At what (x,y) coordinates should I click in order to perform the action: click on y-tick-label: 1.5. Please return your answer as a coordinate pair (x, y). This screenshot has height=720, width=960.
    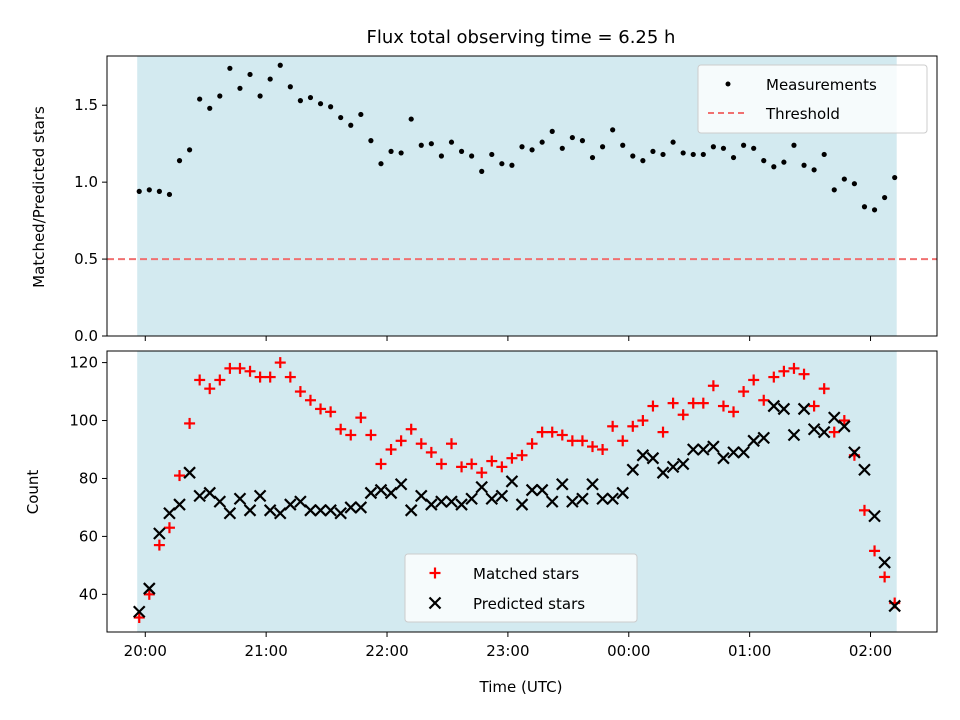
    Looking at the image, I should click on (86, 105).